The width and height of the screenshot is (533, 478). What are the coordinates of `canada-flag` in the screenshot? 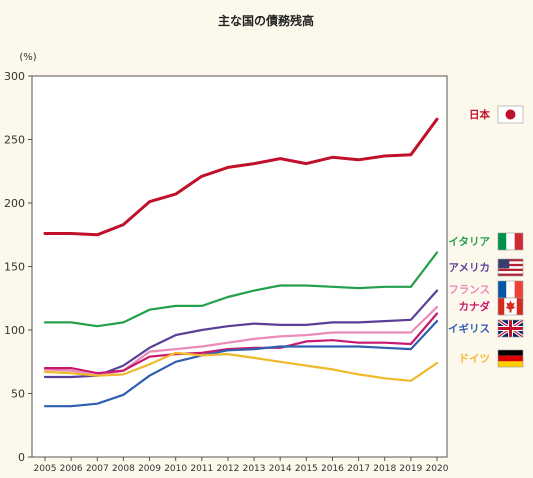 It's located at (510, 306).